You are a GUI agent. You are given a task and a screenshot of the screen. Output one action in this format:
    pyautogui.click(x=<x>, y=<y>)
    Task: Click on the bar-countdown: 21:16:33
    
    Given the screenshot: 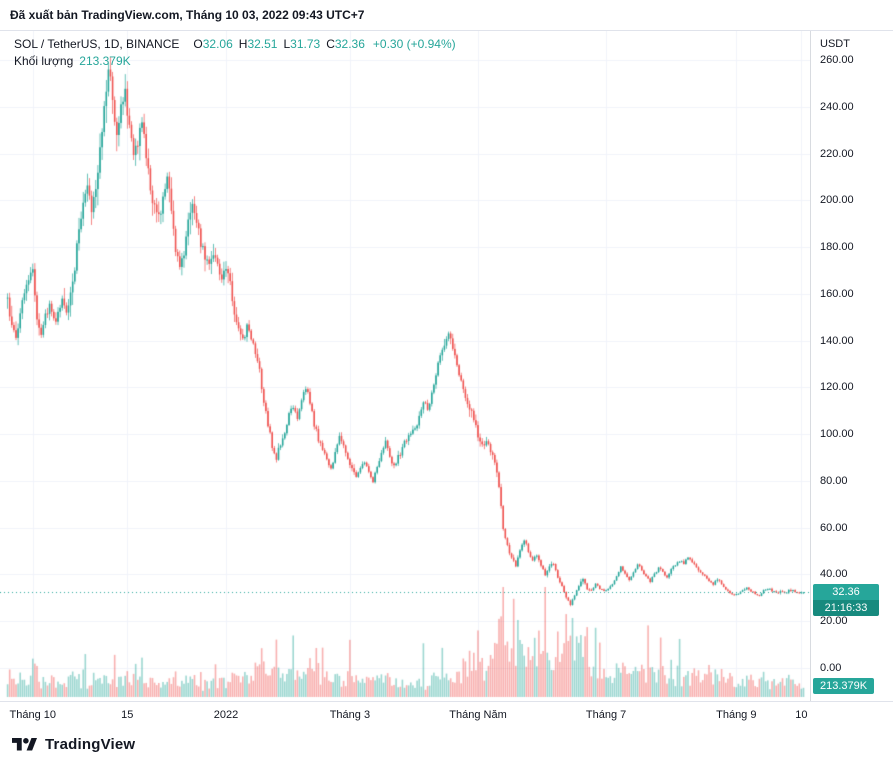 What is the action you would take?
    pyautogui.click(x=846, y=608)
    